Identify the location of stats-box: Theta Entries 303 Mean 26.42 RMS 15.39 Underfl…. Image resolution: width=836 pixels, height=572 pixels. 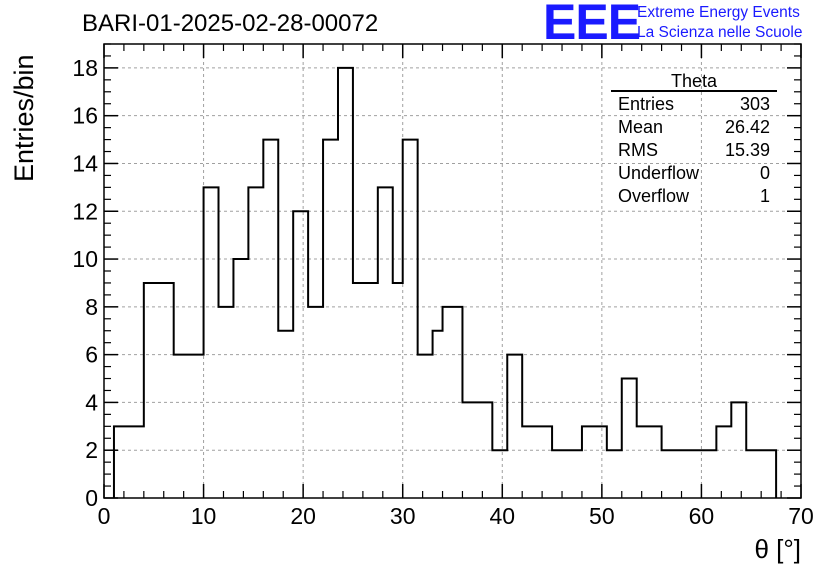
(694, 138).